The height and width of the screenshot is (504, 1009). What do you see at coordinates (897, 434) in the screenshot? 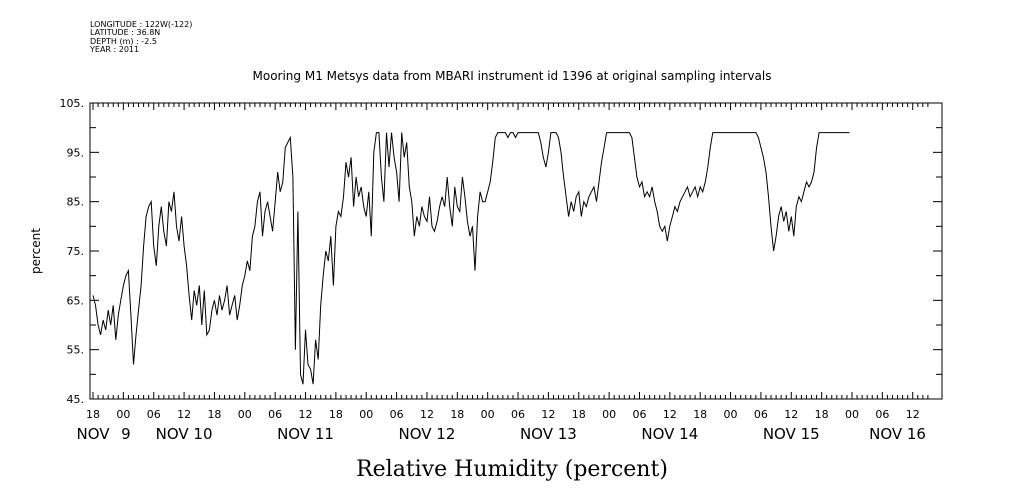
I see `x-day-label: NOV 16` at bounding box center [897, 434].